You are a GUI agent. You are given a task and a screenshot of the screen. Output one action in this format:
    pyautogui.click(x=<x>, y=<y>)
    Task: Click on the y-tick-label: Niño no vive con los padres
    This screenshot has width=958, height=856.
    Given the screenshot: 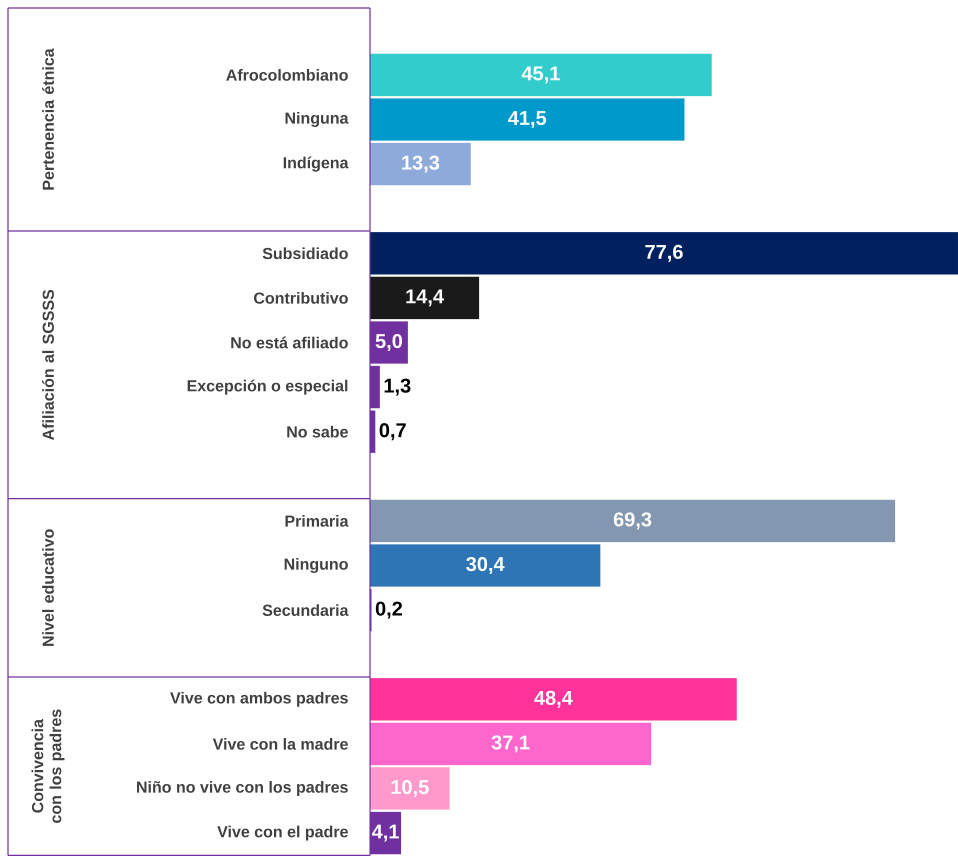 What is the action you would take?
    pyautogui.click(x=242, y=788)
    